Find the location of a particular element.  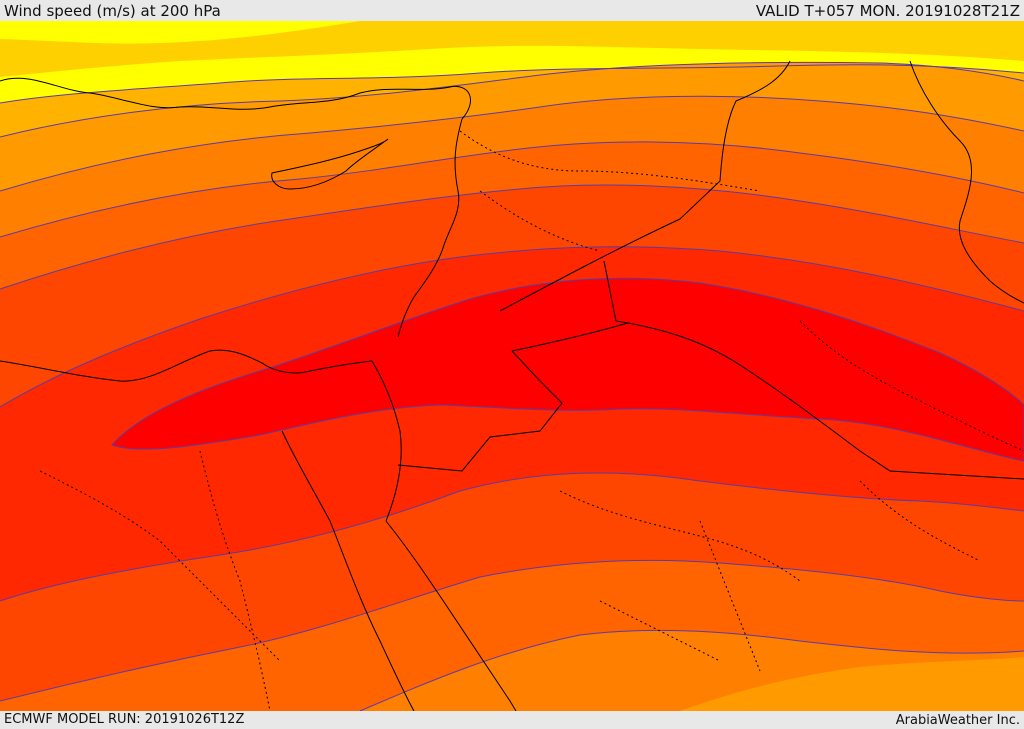

brand-credit: ArabiaWeather Inc. is located at coordinates (957, 720).